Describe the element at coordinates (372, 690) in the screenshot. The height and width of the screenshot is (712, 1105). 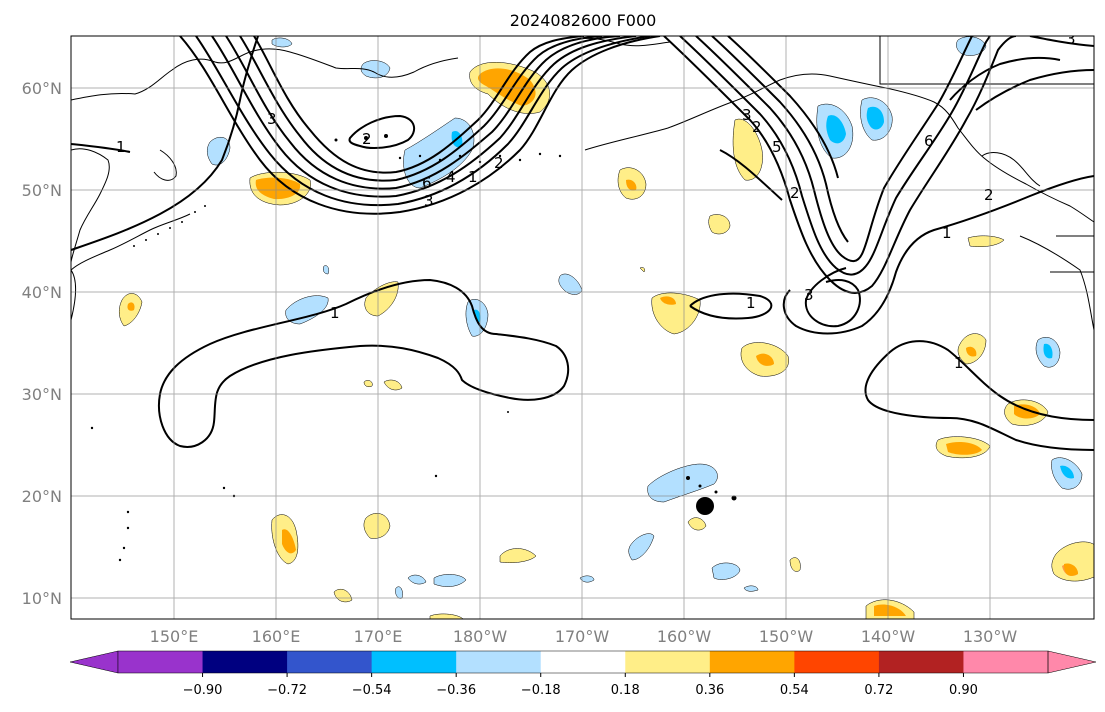
I see `colorbar-tick-label: −0.54` at that location.